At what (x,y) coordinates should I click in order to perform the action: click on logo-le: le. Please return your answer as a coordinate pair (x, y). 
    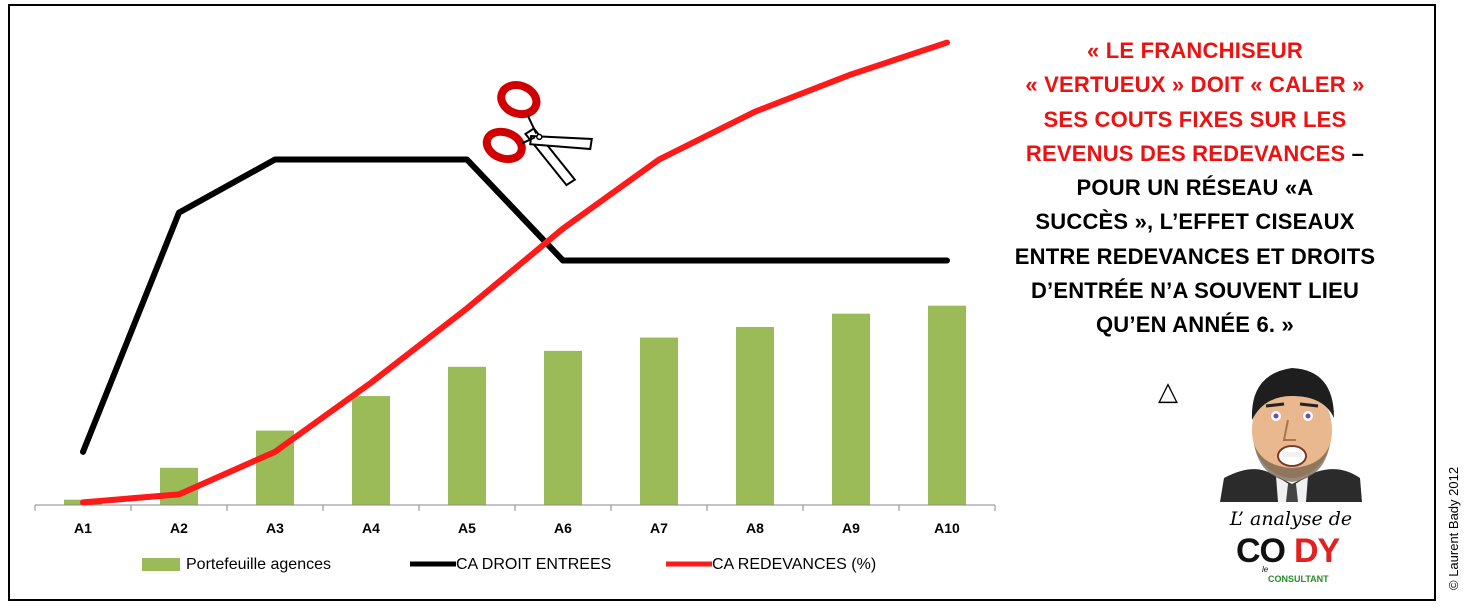
    Looking at the image, I should click on (1265, 569).